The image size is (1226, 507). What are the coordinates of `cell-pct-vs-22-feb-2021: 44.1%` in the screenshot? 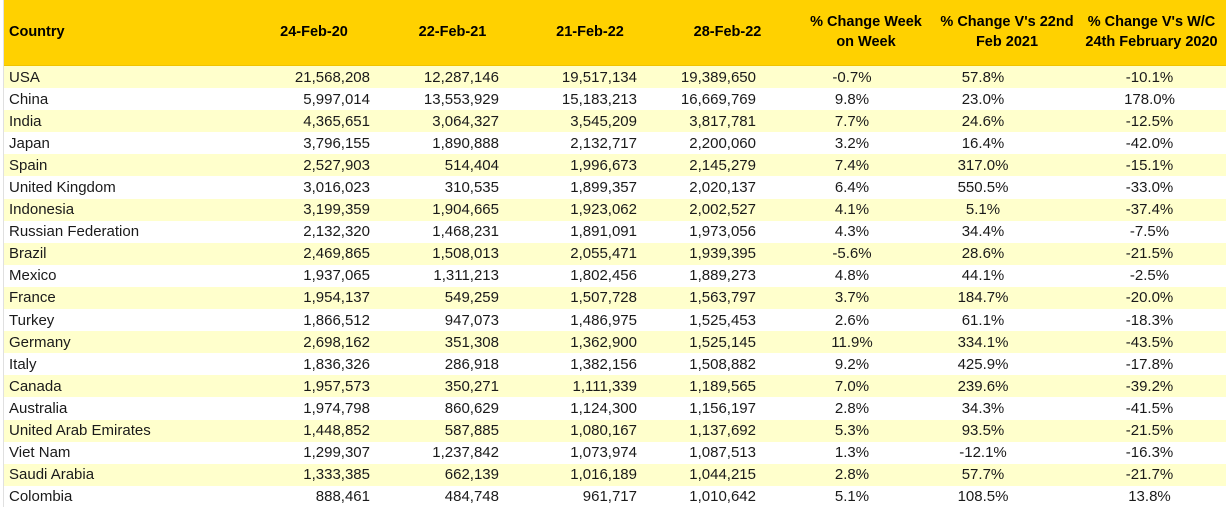 It's located at (983, 276).